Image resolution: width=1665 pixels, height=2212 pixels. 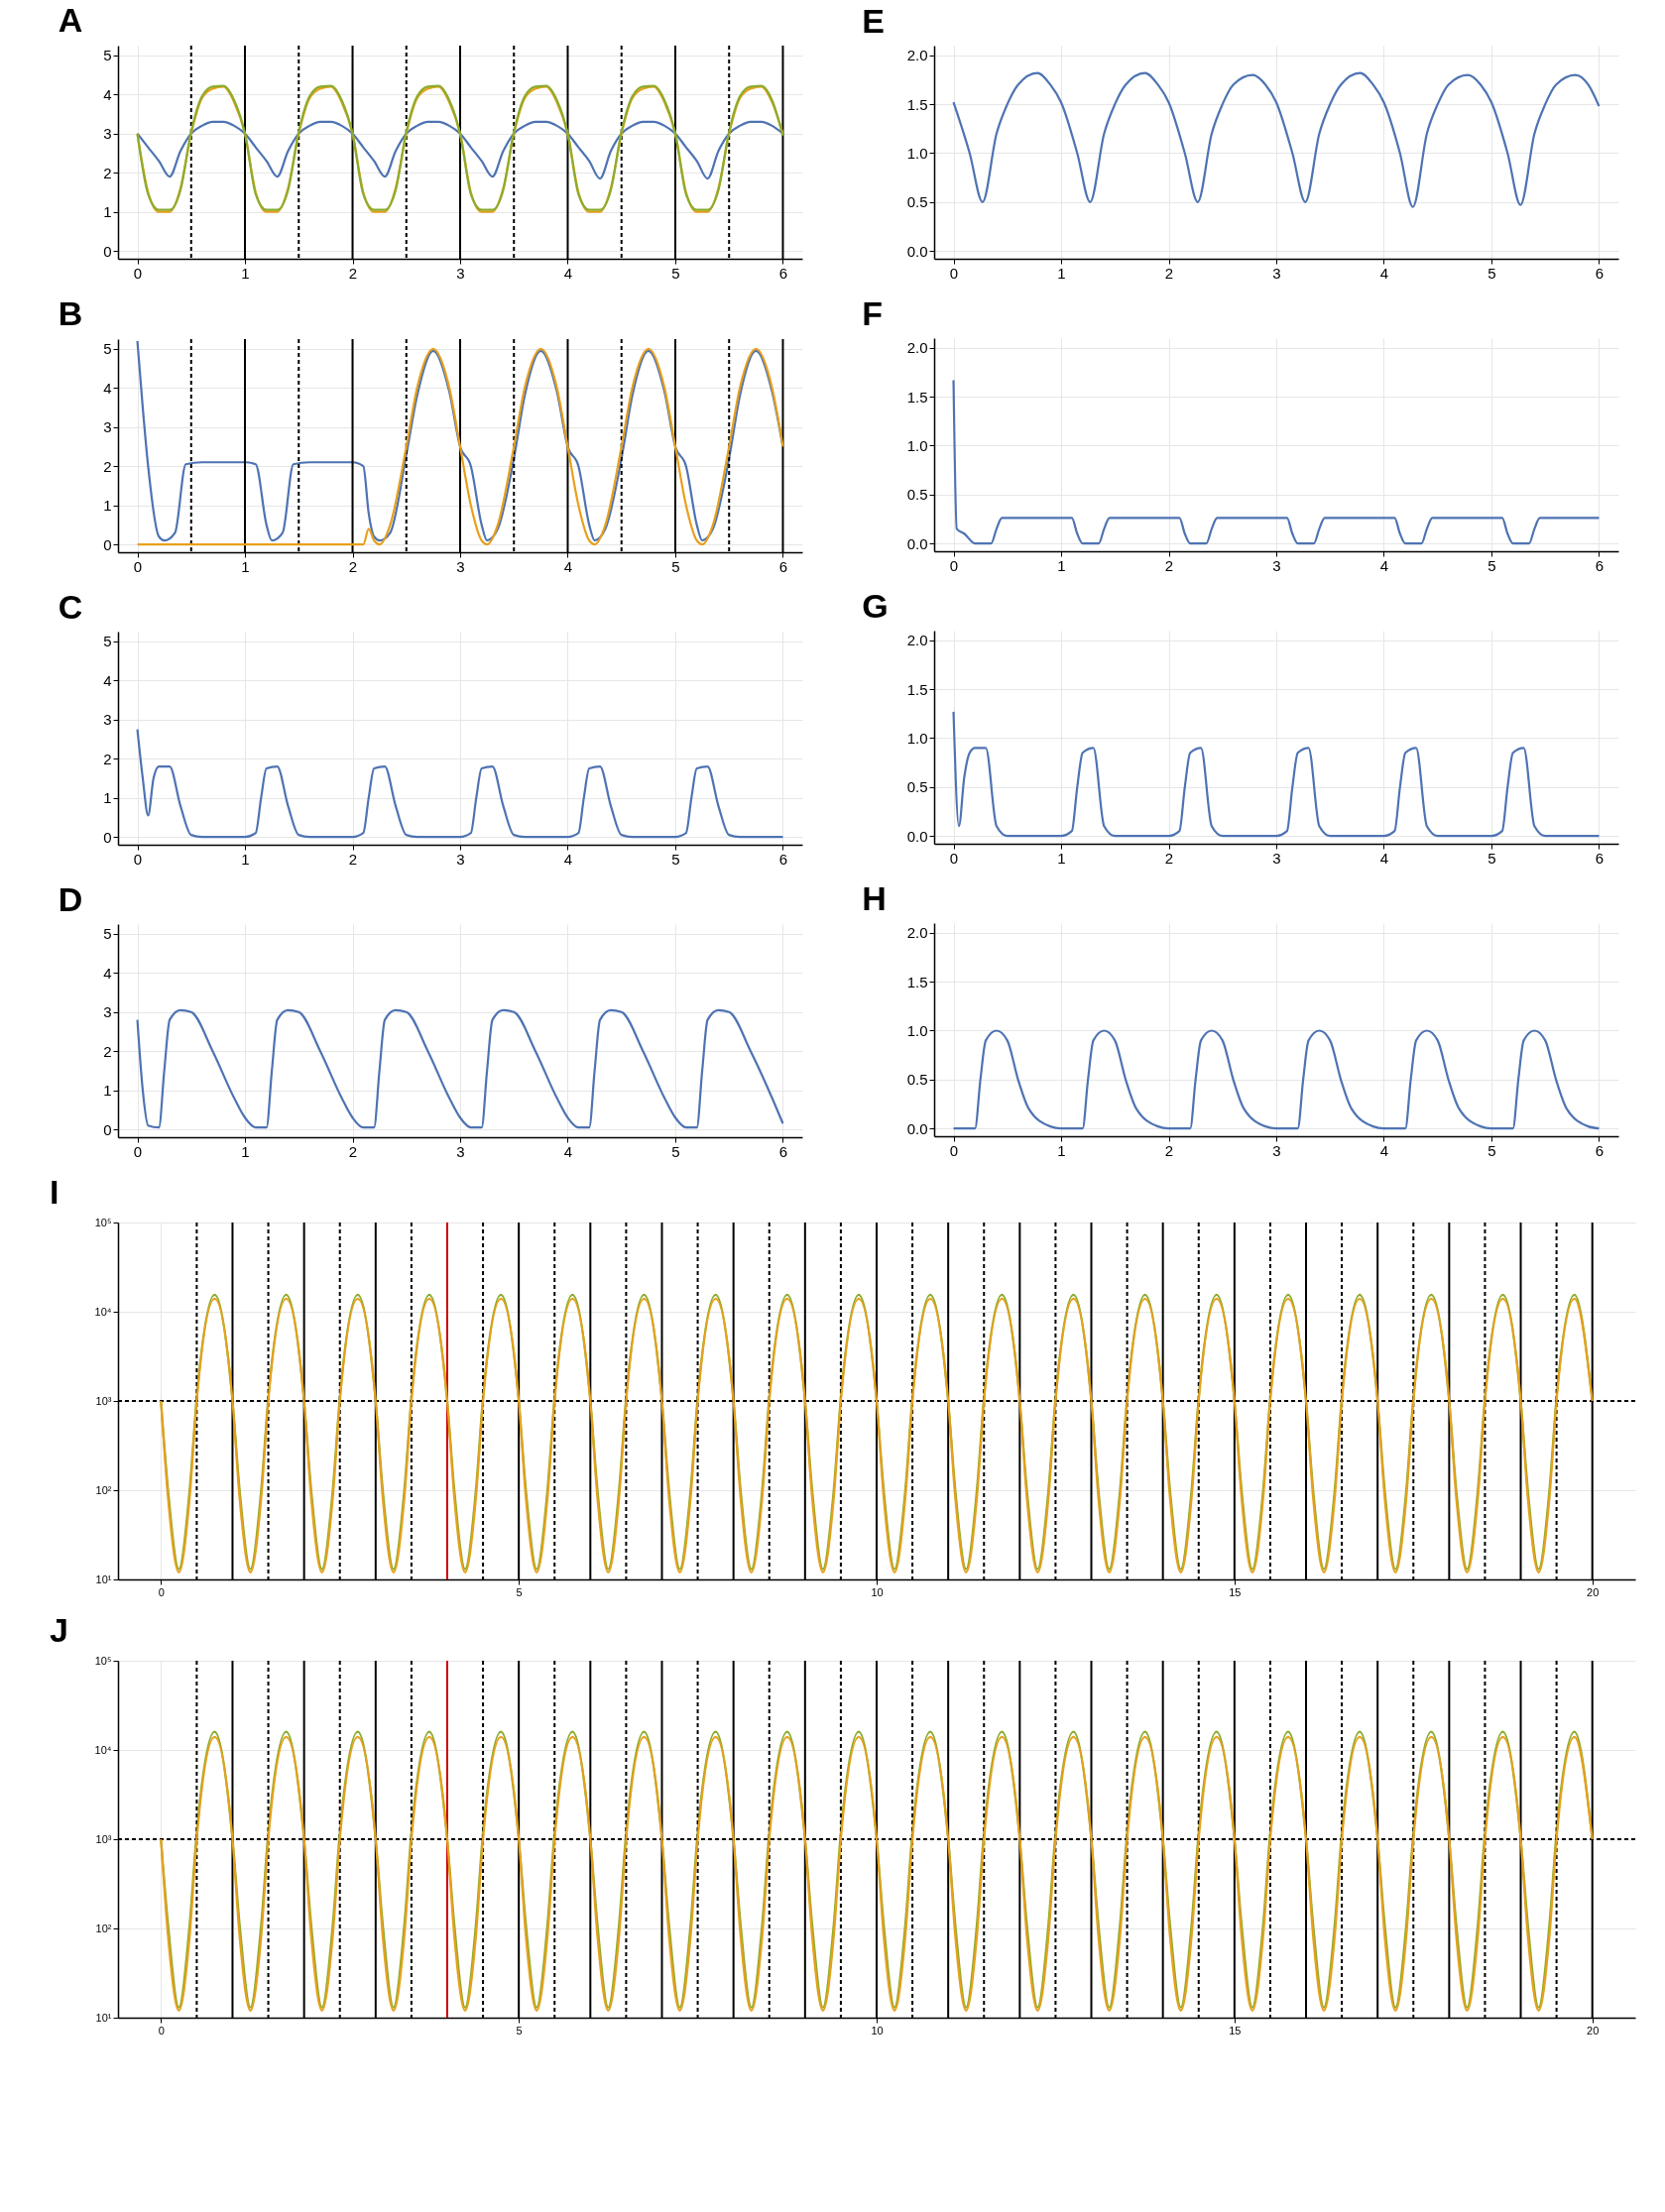 I want to click on chart-title: B, so click(x=70, y=313).